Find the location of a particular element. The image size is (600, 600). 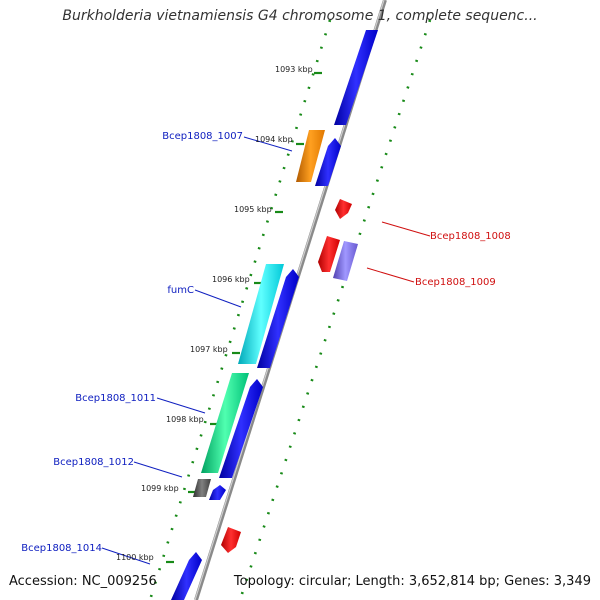

label-bcep1808-1007: Bcep1808_1007 is located at coordinates (202, 136).